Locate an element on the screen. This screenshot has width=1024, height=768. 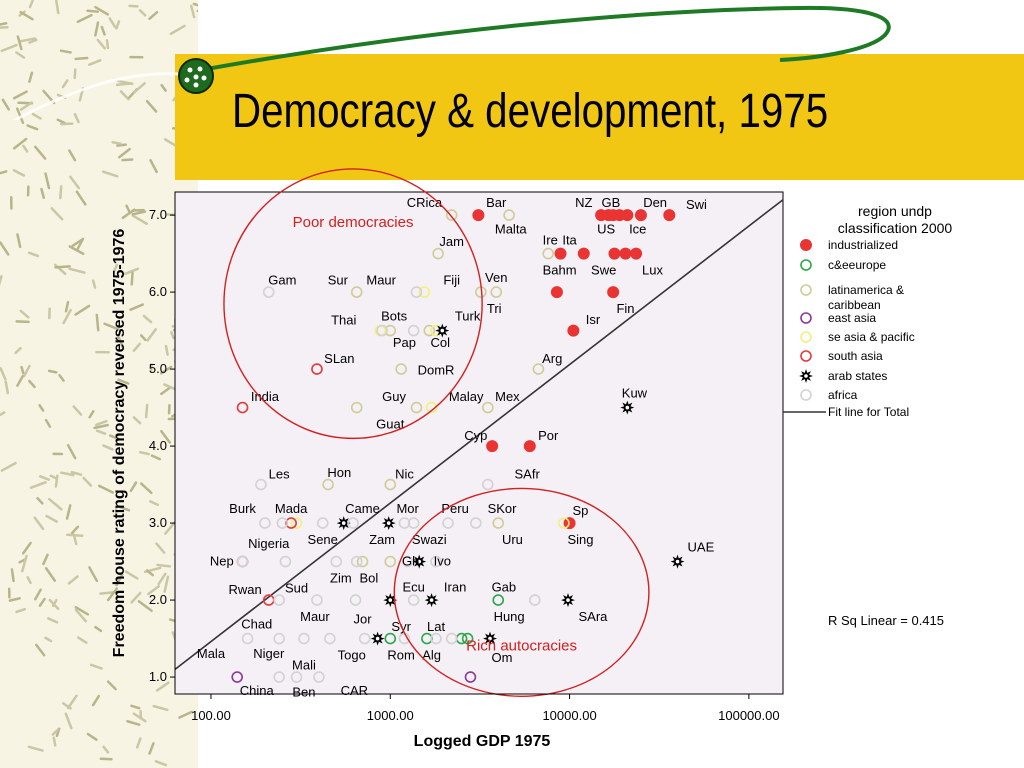
point-label: Mali is located at coordinates (304, 665).